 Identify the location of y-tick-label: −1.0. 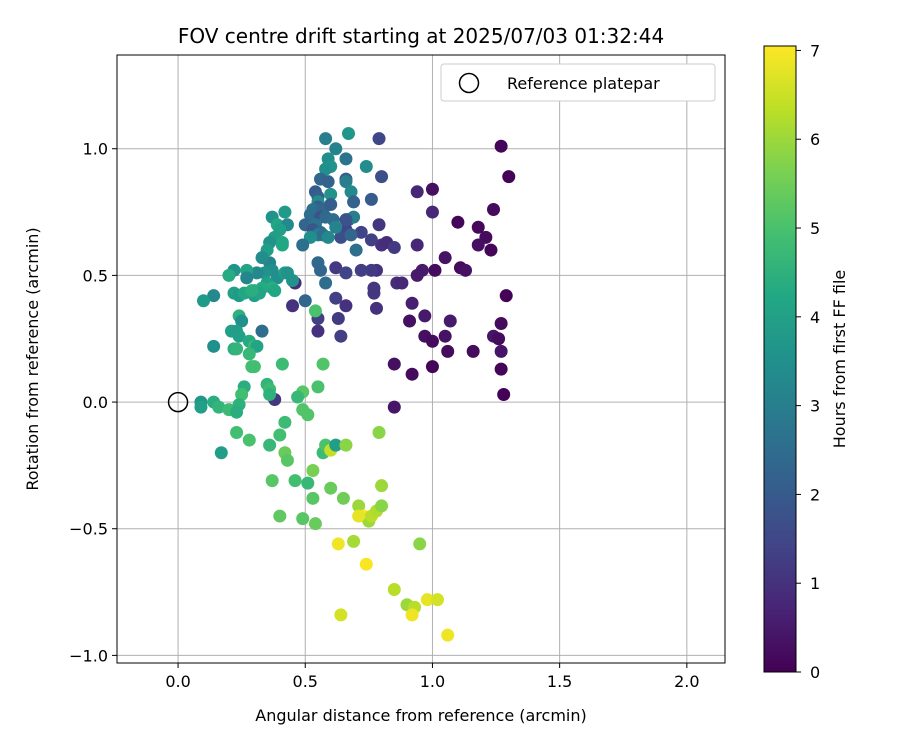
(88, 655).